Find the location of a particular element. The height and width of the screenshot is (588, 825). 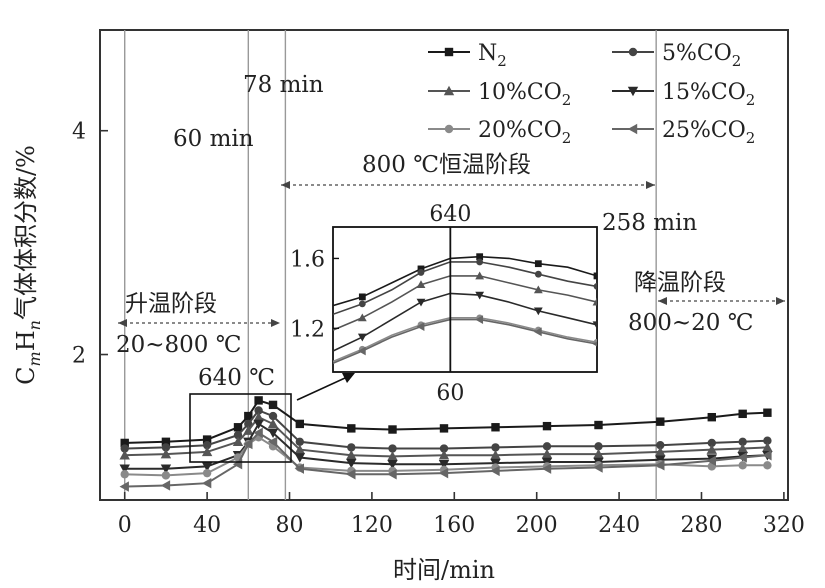

cool-arrow-right-head is located at coordinates (780, 301).